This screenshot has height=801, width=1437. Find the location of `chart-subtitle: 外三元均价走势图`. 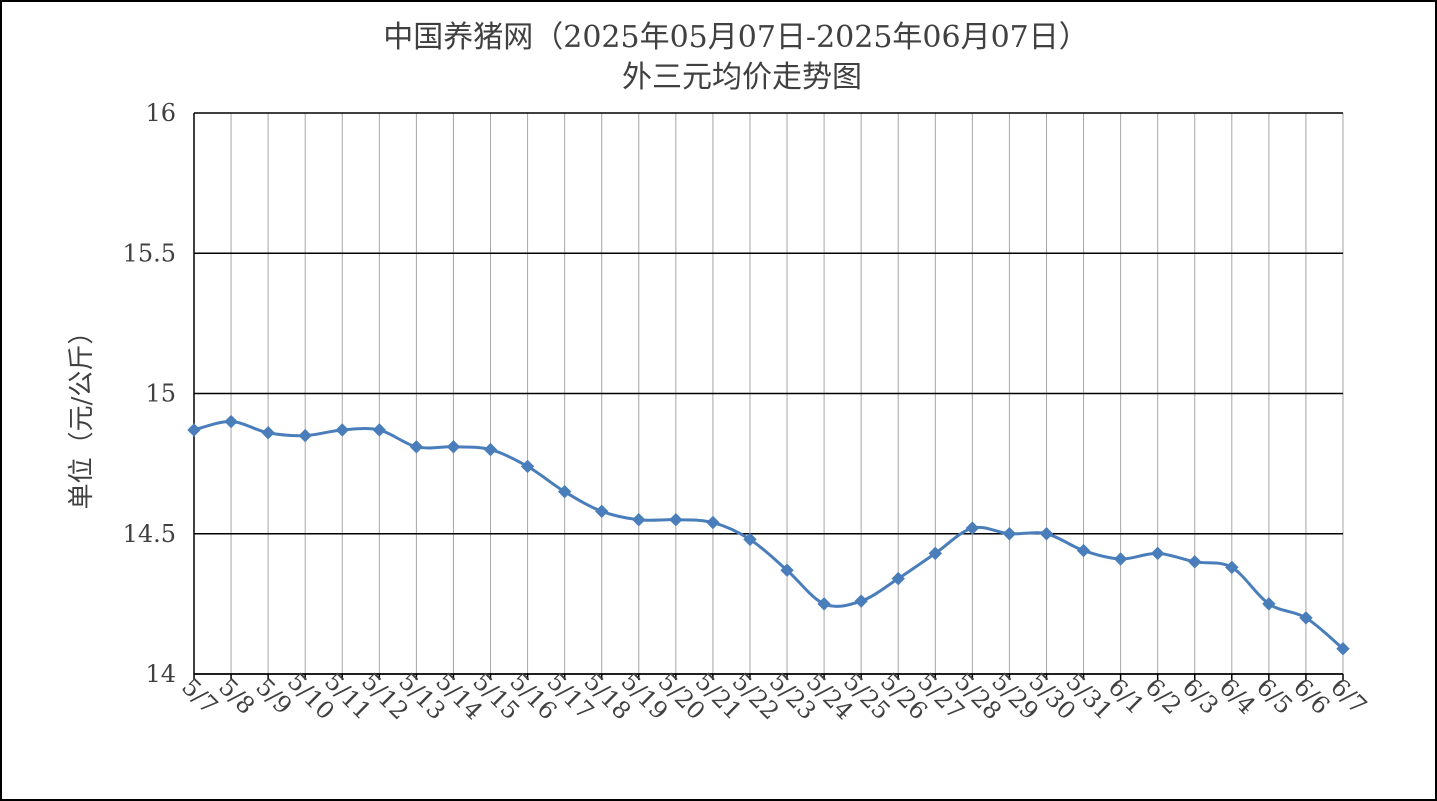

chart-subtitle: 外三元均价走势图 is located at coordinates (742, 77).